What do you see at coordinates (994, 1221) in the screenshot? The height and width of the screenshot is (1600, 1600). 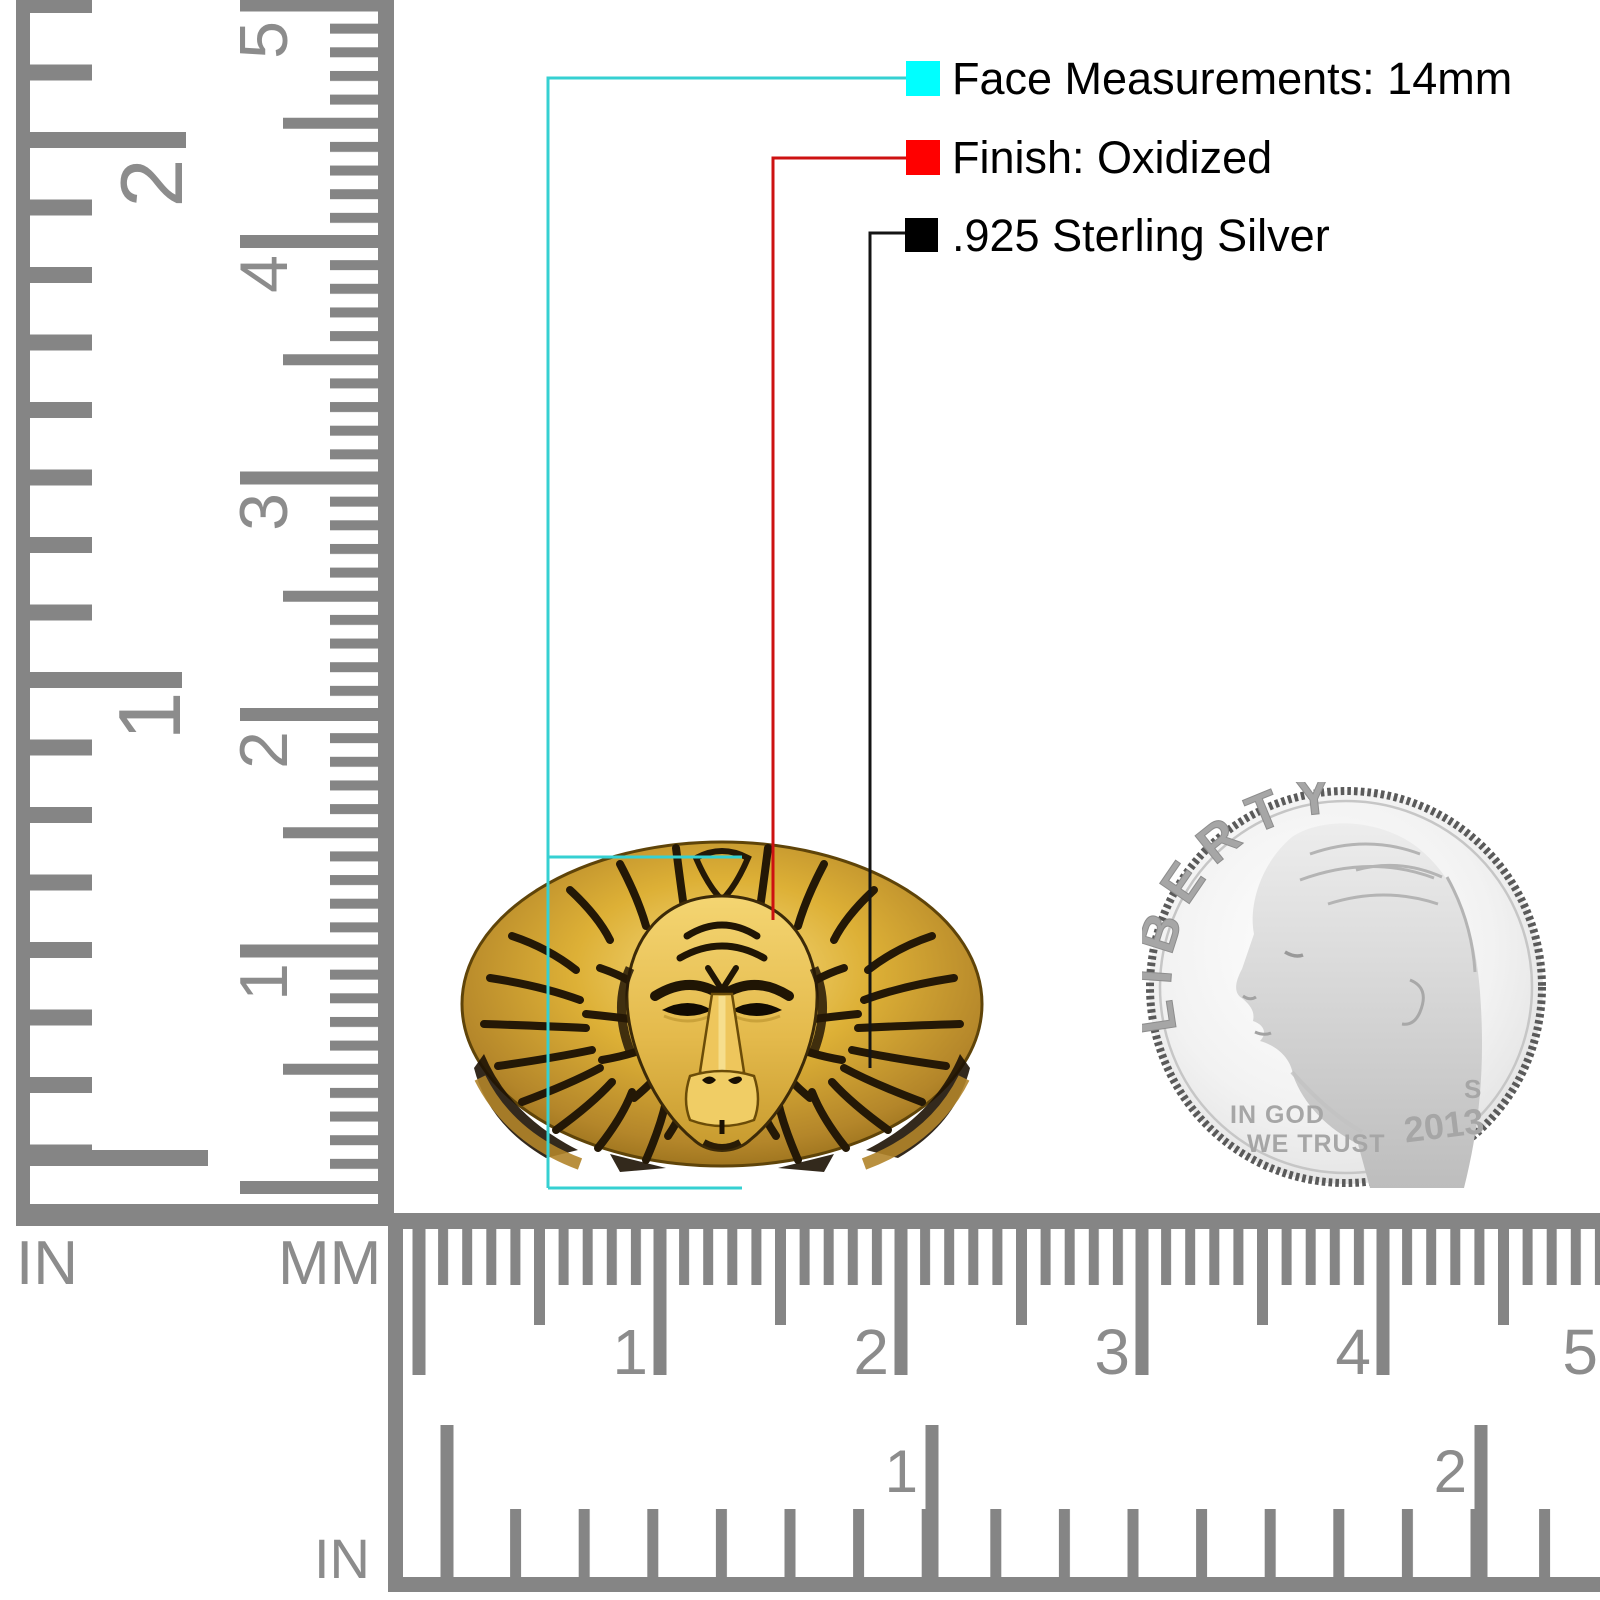 I see `bottom-ruler-top-spine` at bounding box center [994, 1221].